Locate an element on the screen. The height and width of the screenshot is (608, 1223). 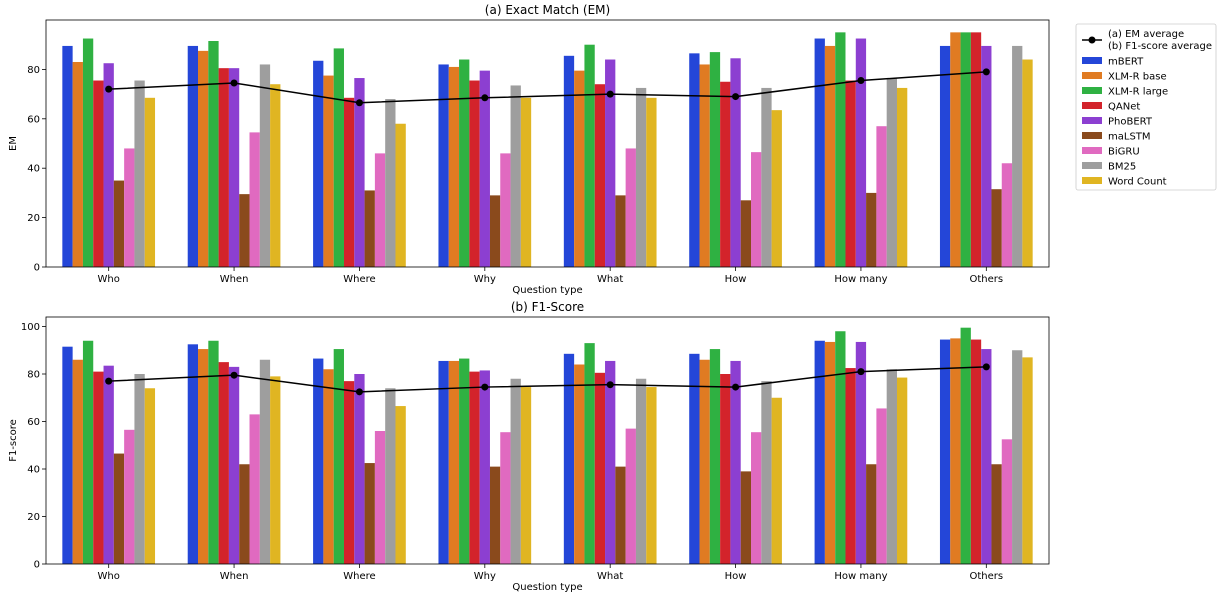
x-tick-label: Where is located at coordinates (359, 279).